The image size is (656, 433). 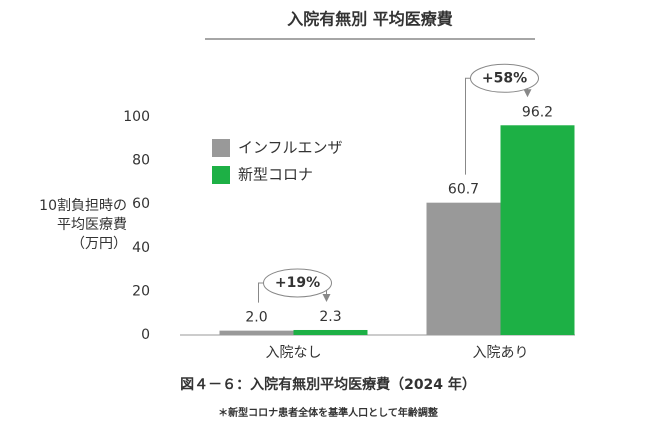 I want to click on value-label: 96.2, so click(x=537, y=112).